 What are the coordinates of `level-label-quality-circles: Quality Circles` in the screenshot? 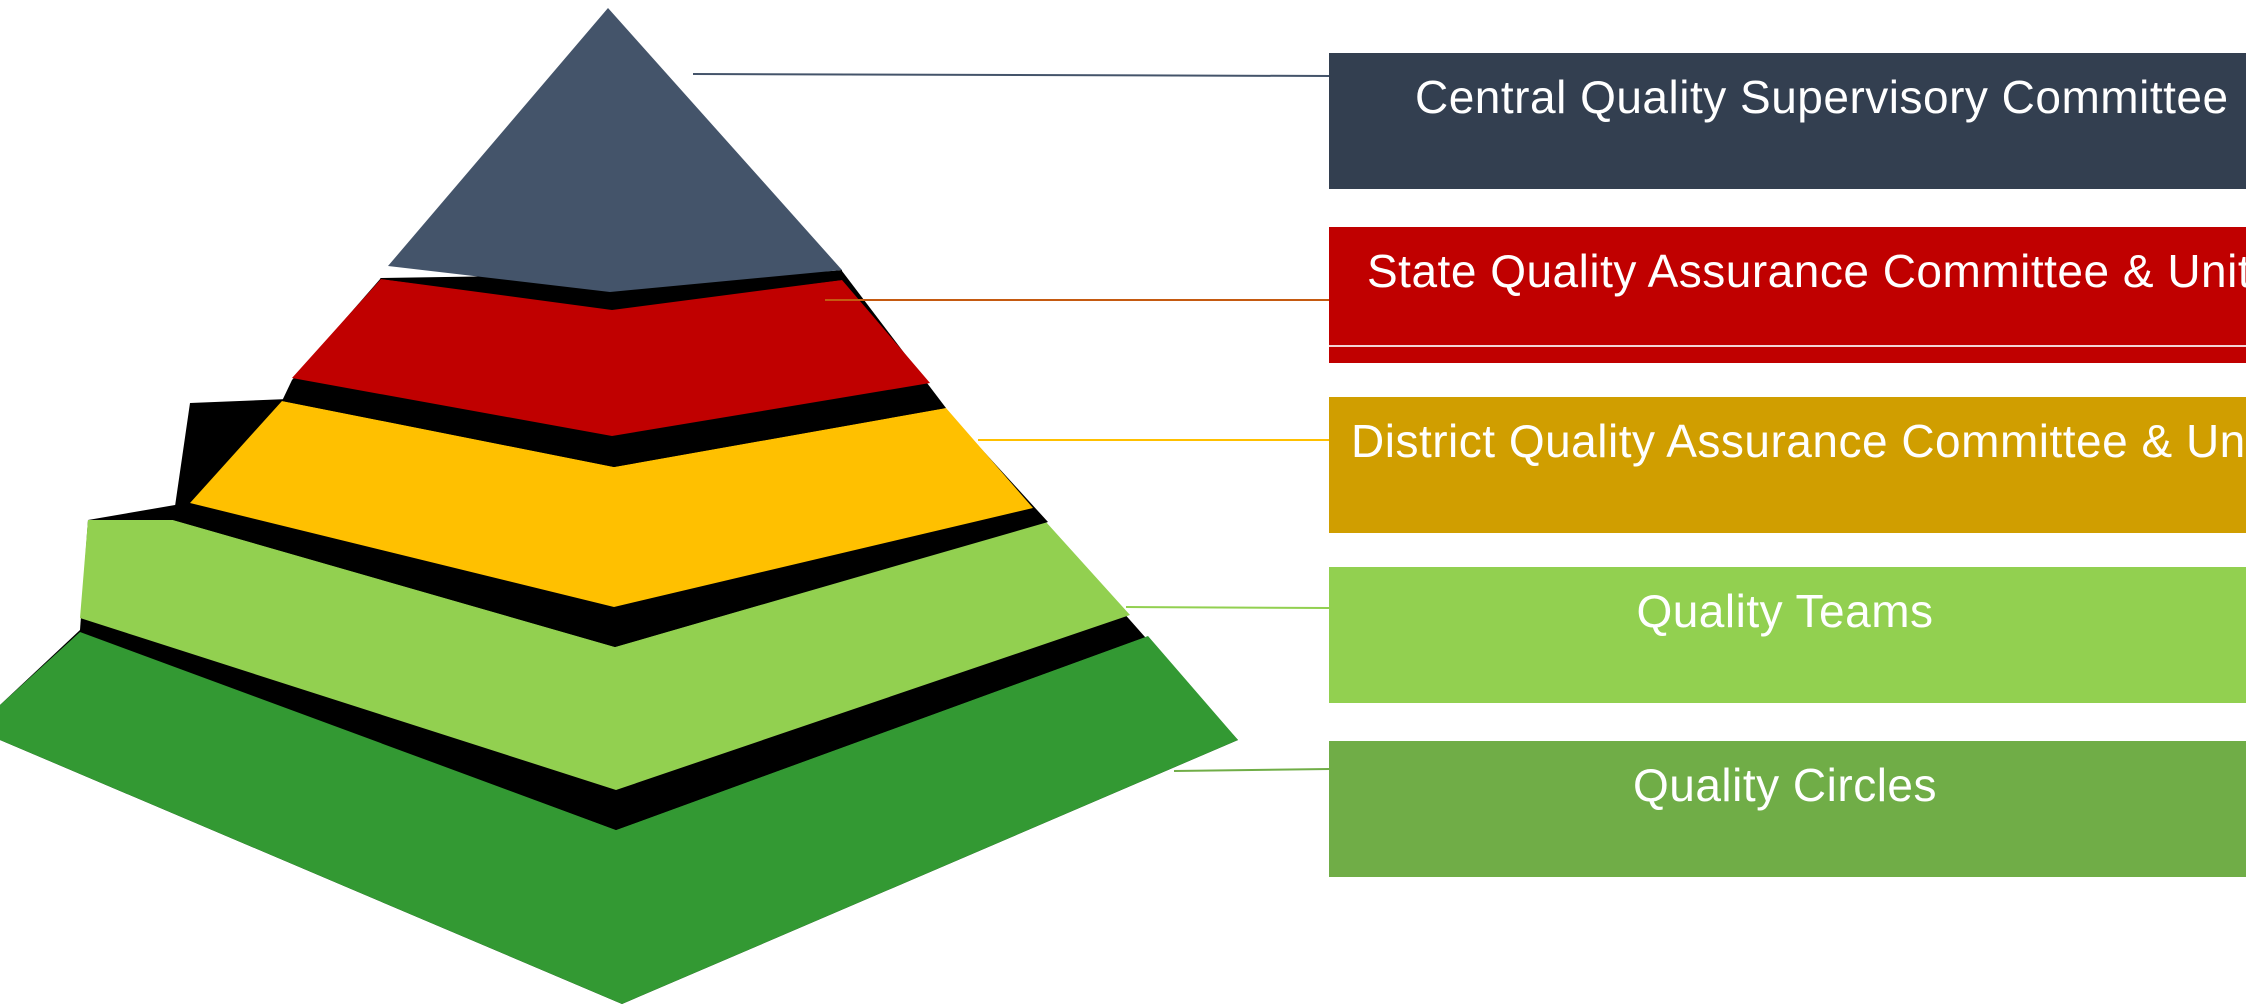 It's located at (1784, 785).